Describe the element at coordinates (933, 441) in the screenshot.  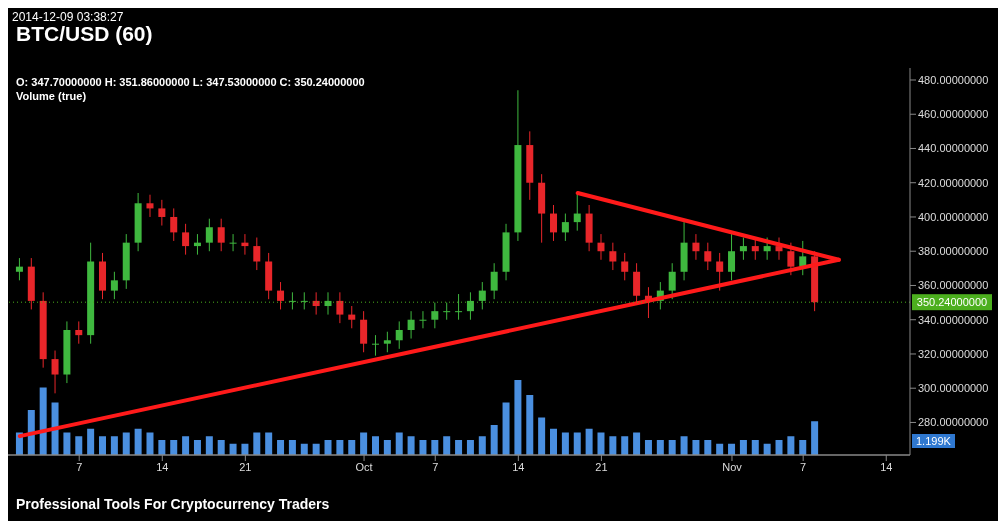
I see `text: 1.199K` at that location.